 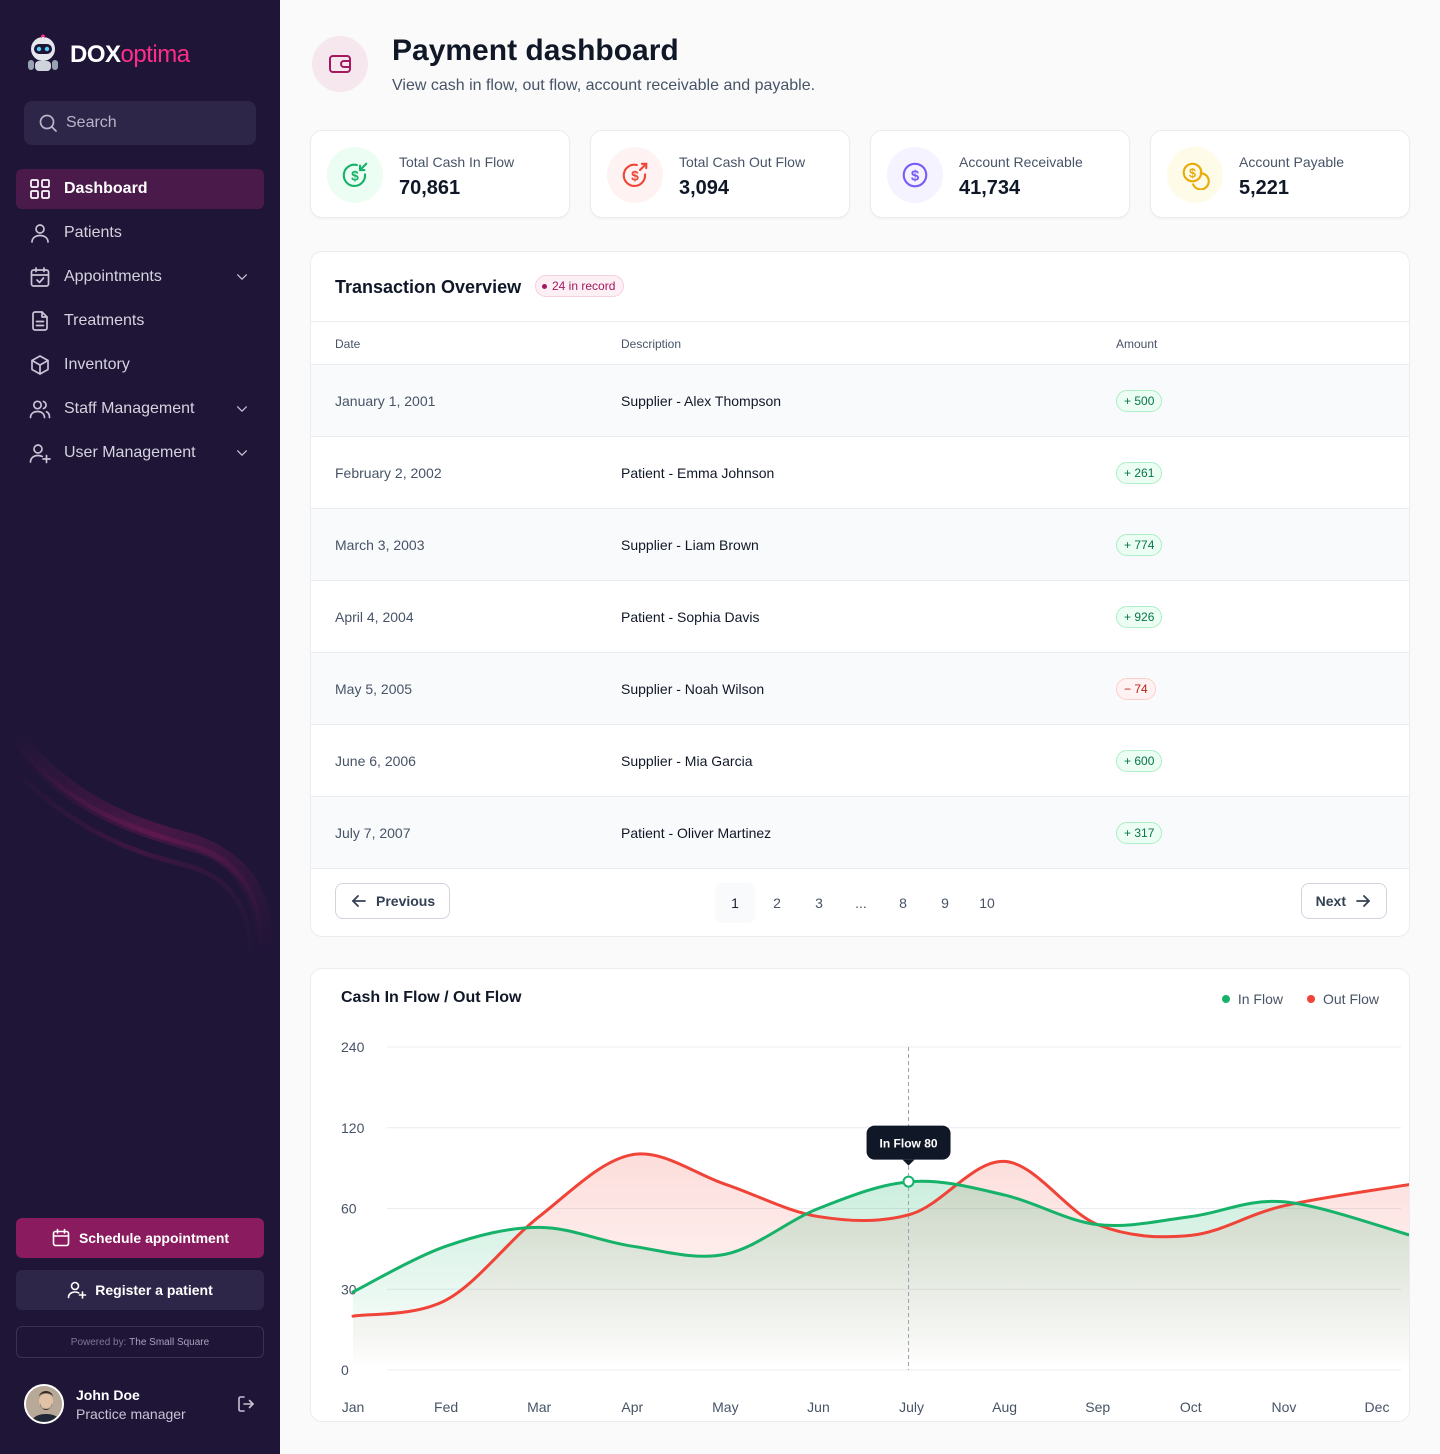 I want to click on column-header-amount: Amount, so click(x=1137, y=344).